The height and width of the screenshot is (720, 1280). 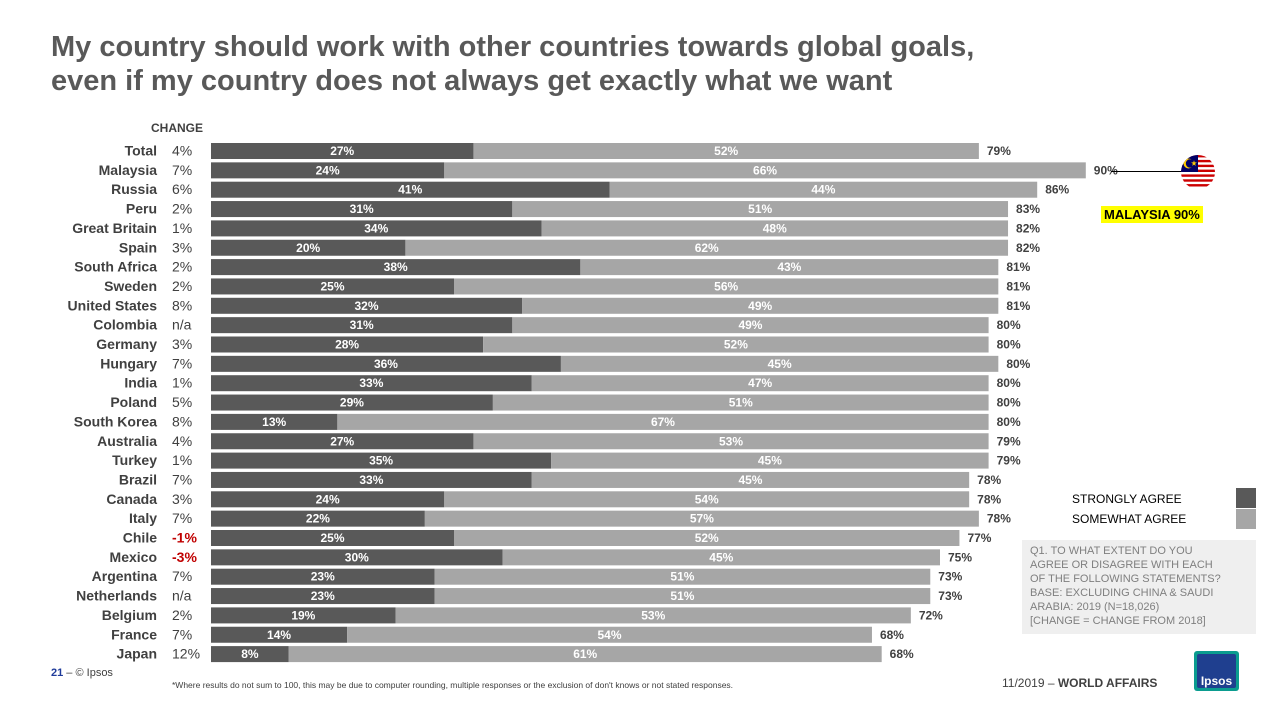 I want to click on data-label-strongly-agree: 19%, so click(x=303, y=615).